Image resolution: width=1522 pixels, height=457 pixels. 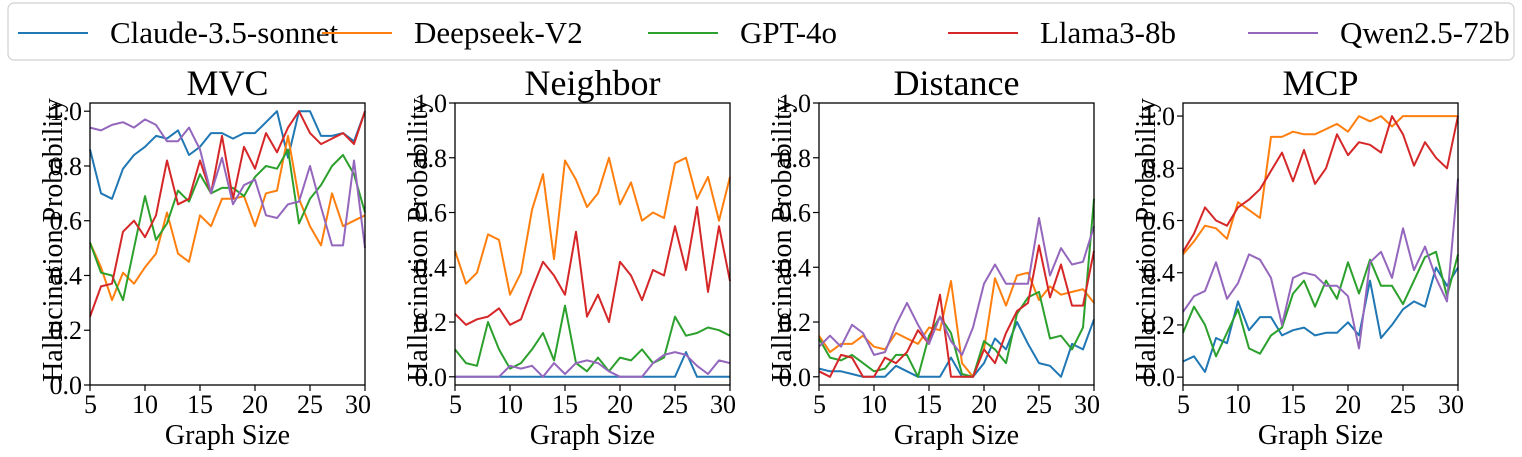 I want to click on legend-entry-4: Qwen2.5-72b, so click(x=1379, y=32).